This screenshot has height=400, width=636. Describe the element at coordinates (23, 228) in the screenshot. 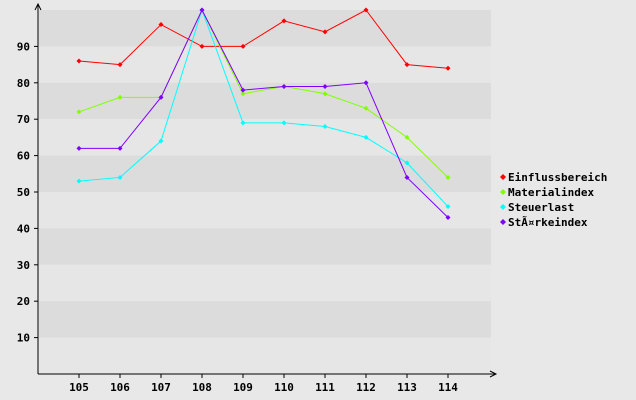

I see `y-tick-label: 40` at that location.